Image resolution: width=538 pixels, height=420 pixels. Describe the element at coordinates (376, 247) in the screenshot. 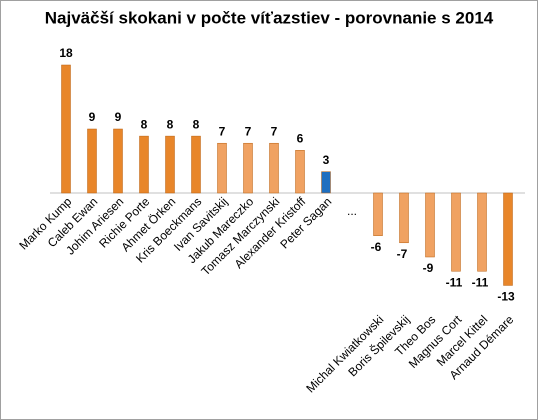

I see `value-label: -6` at that location.